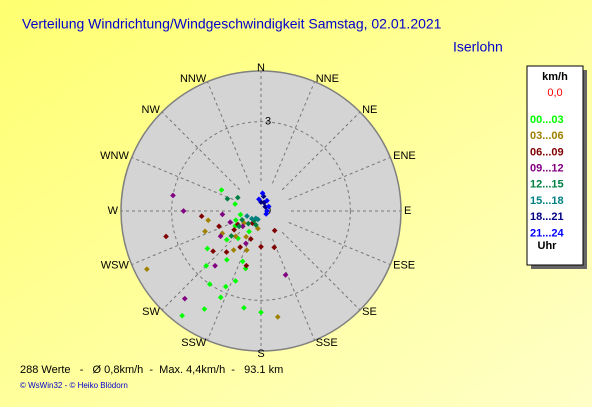 Image resolution: width=592 pixels, height=407 pixels. I want to click on legend-entry: 00...03, so click(547, 120).